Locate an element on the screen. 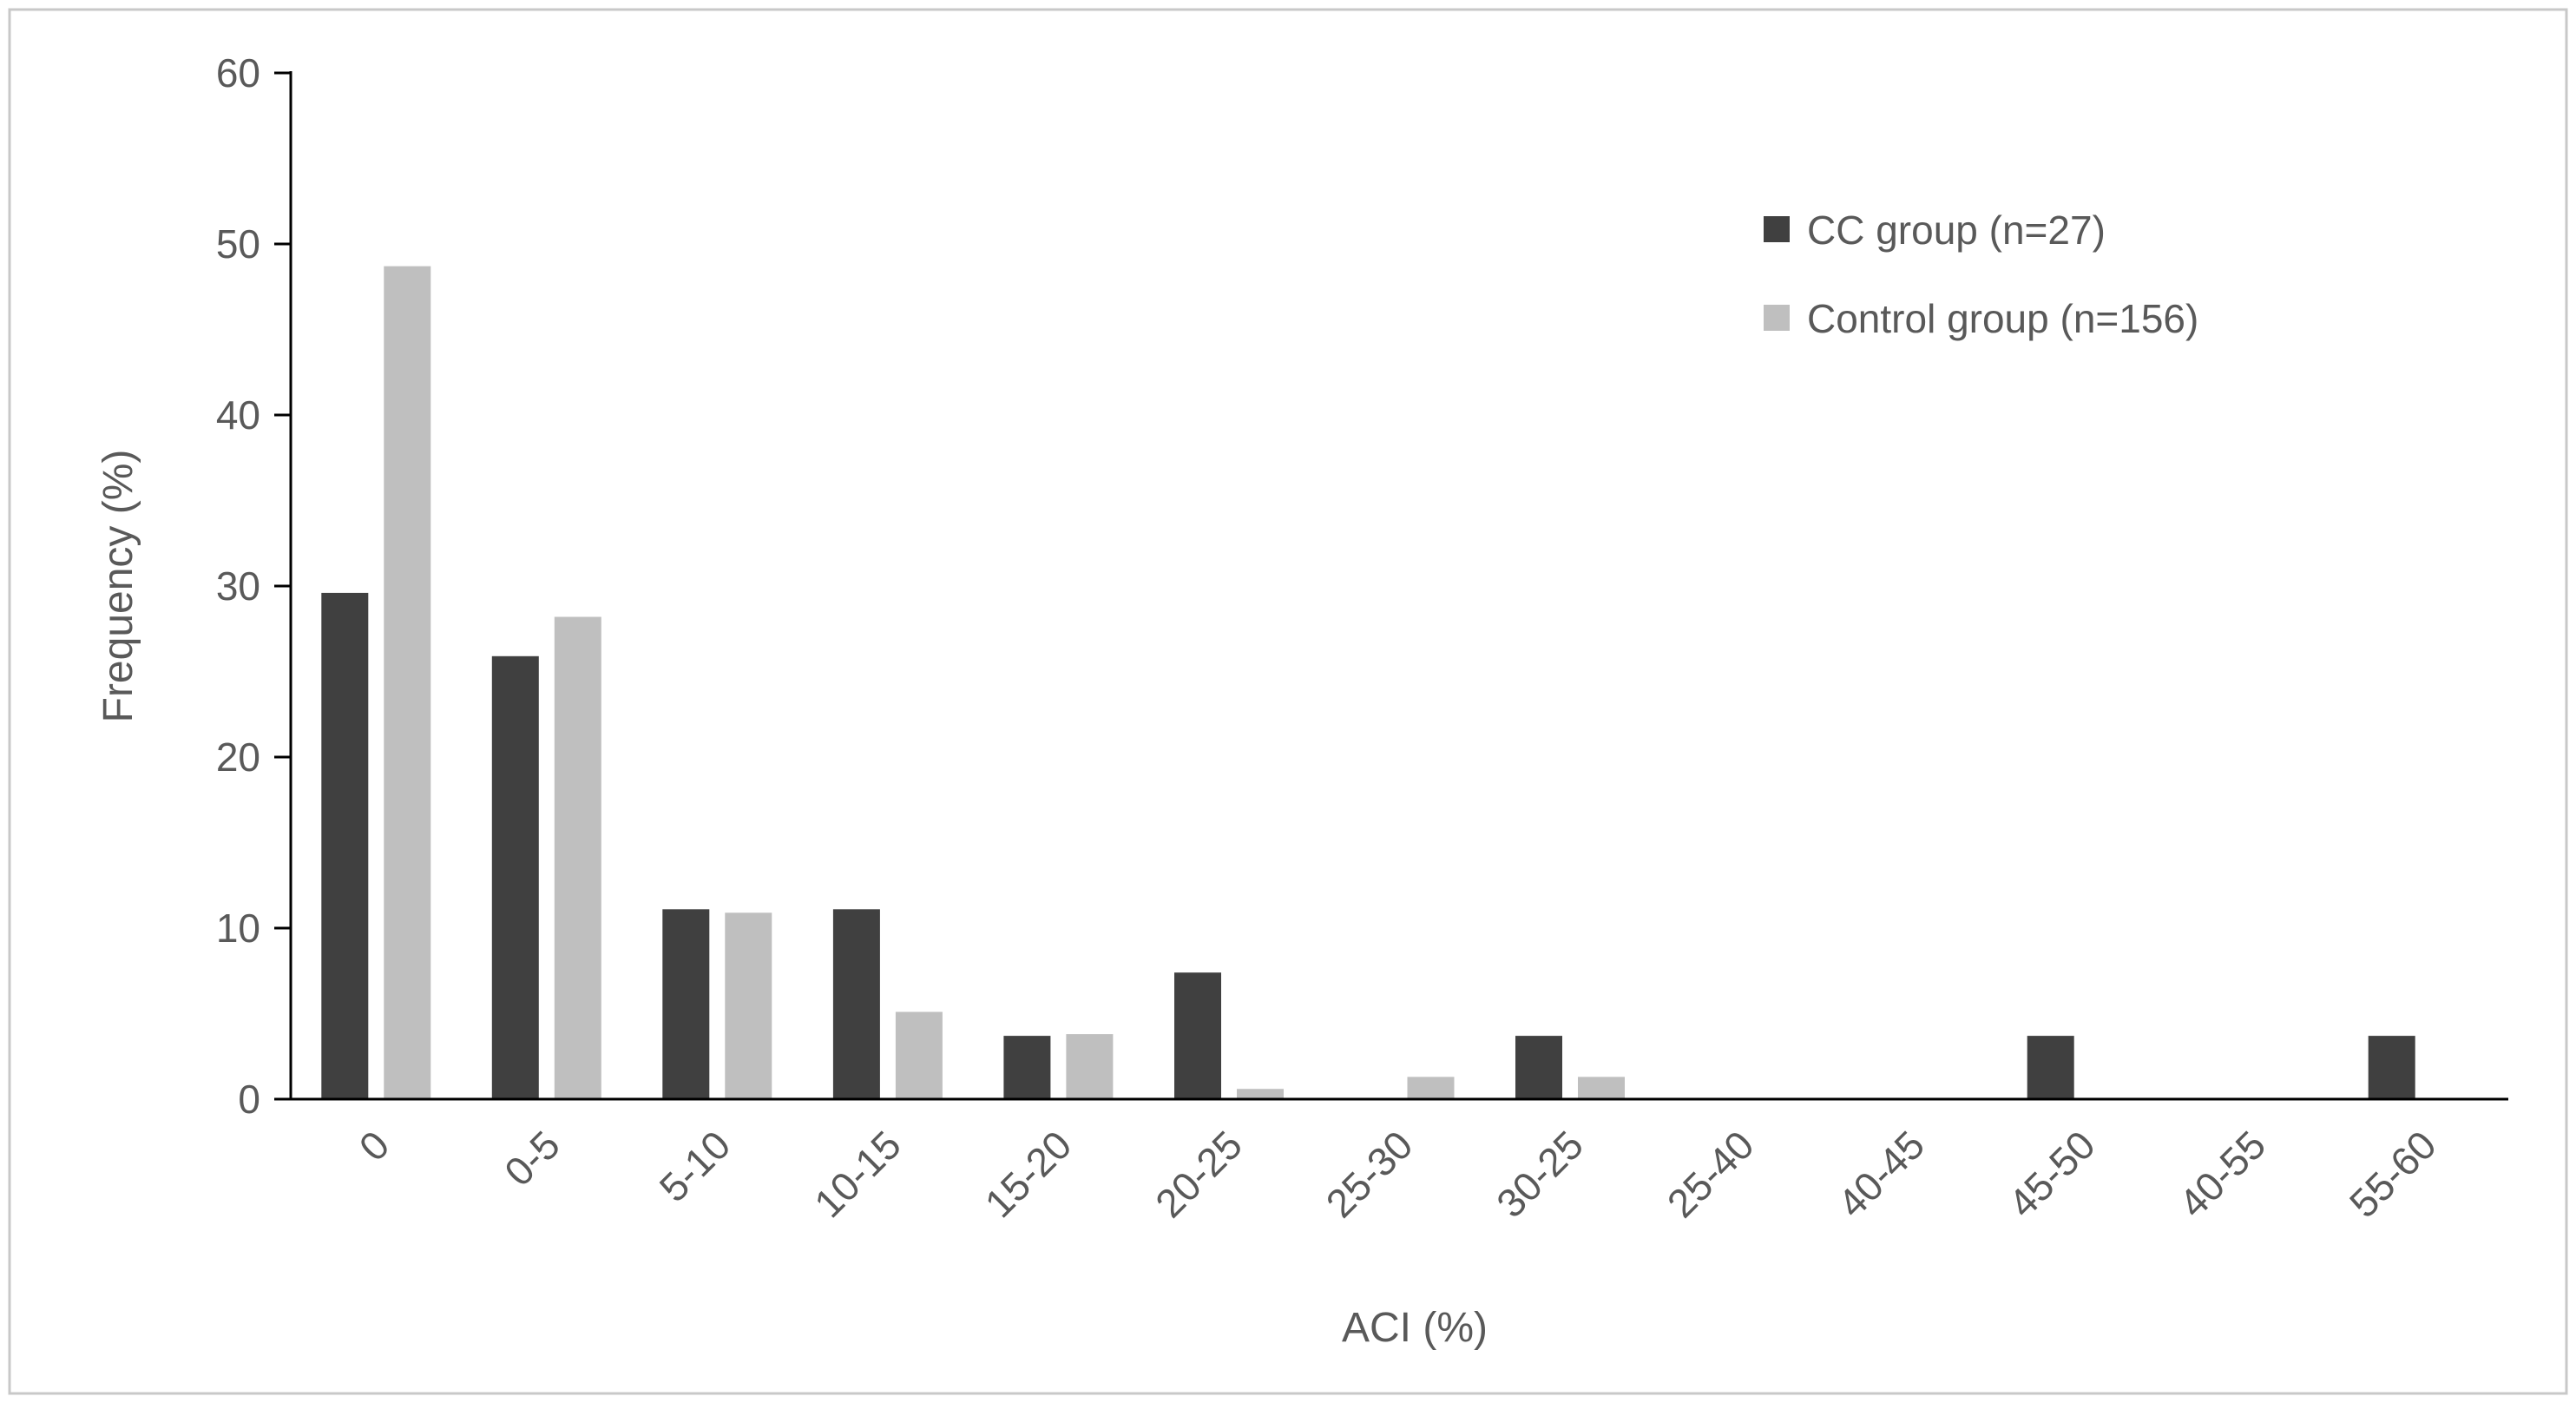 The height and width of the screenshot is (1403, 2576). x-category-label-40-45: 40-45 is located at coordinates (1881, 1174).